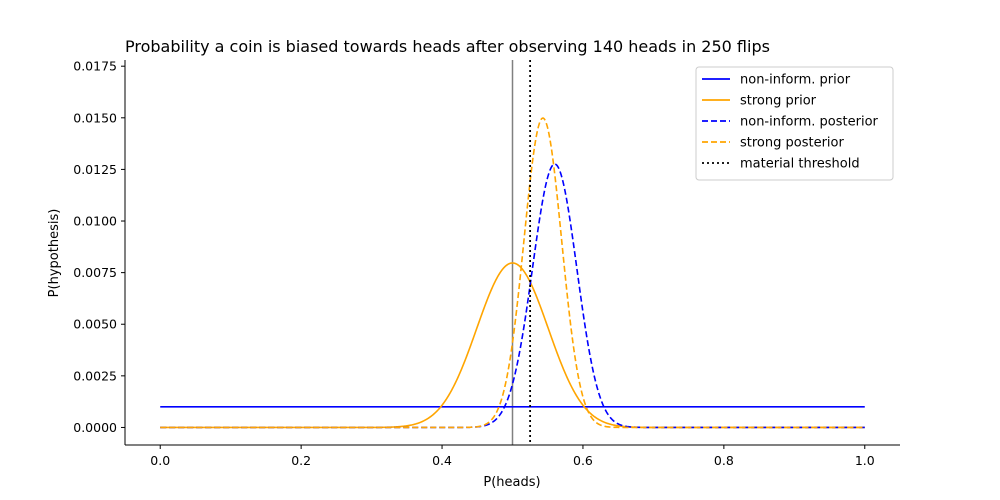  Describe the element at coordinates (442, 460) in the screenshot. I see `x-tick-label: 0.4` at that location.